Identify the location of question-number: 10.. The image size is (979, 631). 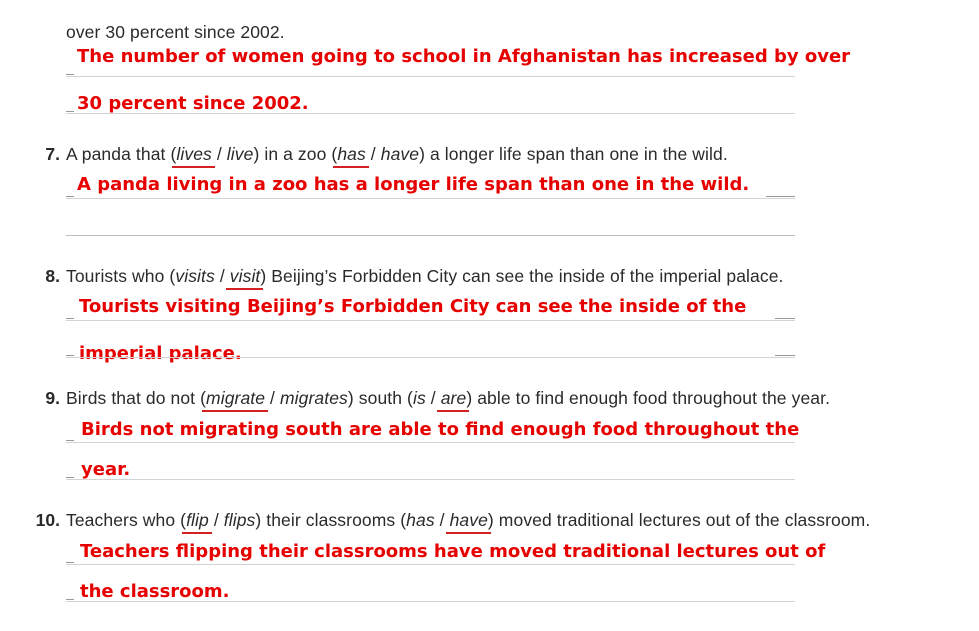
(47, 520).